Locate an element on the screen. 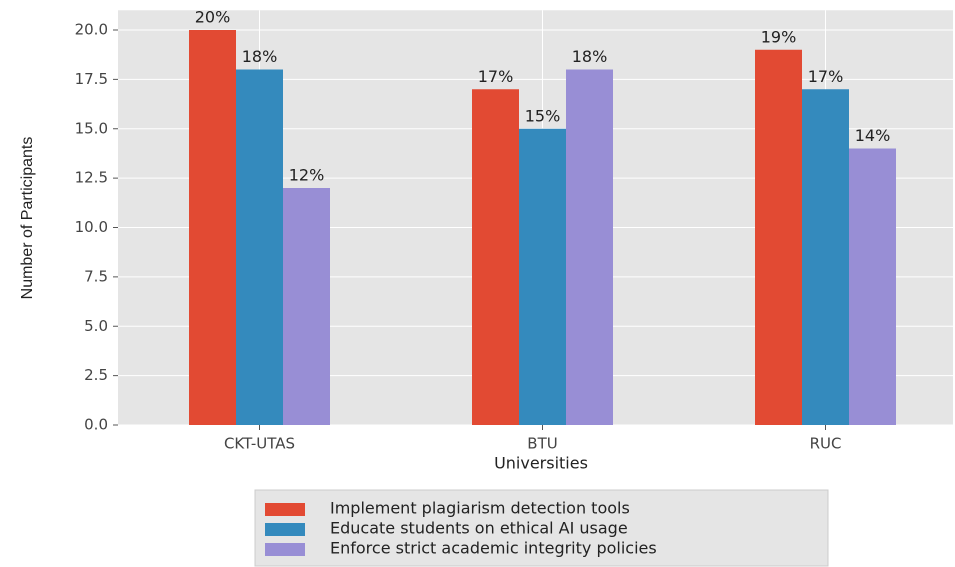  y-tick-label: 17.5 is located at coordinates (91, 79).